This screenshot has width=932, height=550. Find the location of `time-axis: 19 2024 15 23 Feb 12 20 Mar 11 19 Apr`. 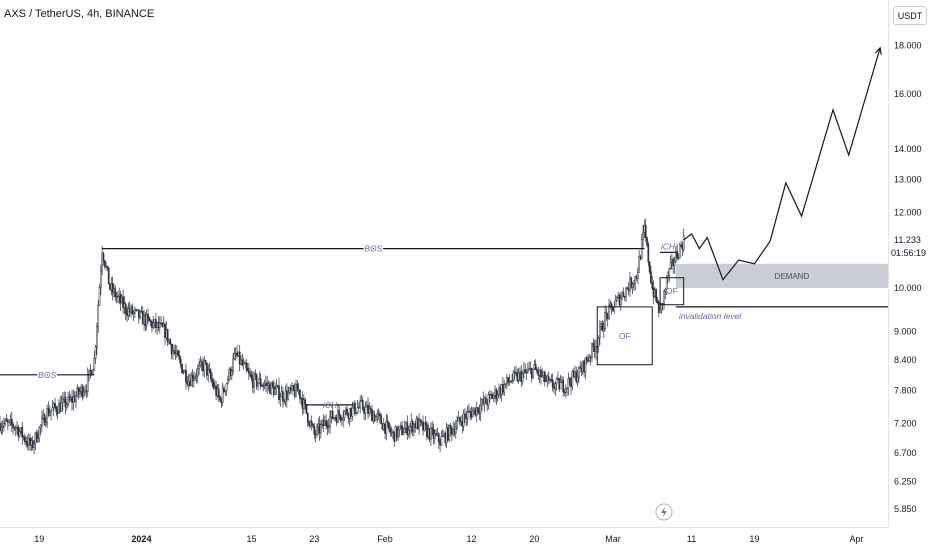

time-axis: 19 2024 15 23 Feb 12 20 Mar 11 19 Apr is located at coordinates (444, 538).